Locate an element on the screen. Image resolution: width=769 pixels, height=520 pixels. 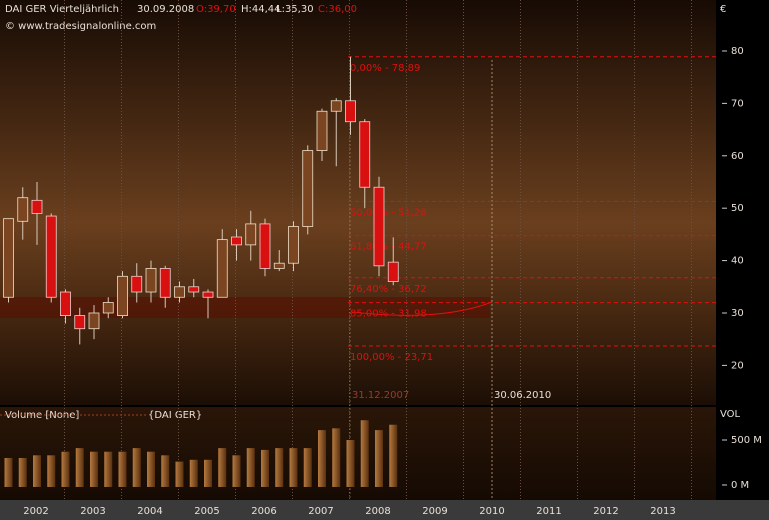
fib-label: 50,00% - 51,28 is located at coordinates (388, 212).